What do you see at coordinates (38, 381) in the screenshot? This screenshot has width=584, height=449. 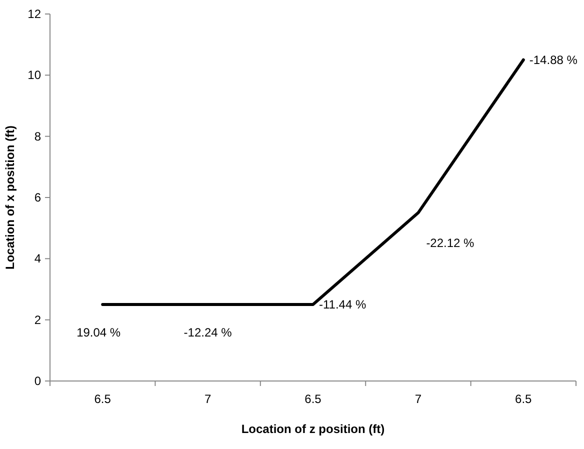 I see `y-tick-label: 0` at bounding box center [38, 381].